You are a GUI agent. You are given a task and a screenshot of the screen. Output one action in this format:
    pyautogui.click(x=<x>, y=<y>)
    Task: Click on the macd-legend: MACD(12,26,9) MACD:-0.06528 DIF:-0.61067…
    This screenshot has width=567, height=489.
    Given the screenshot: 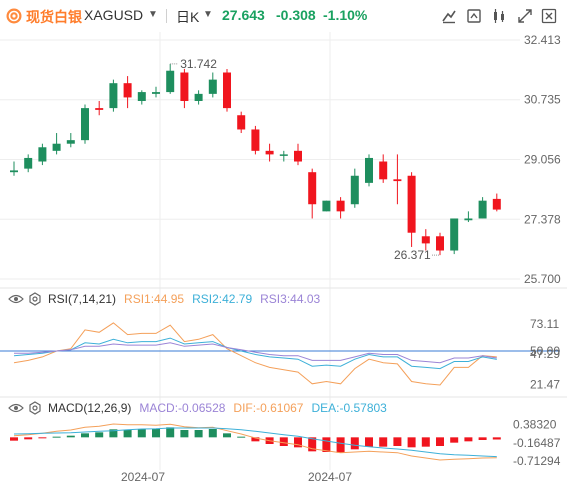 What is the action you would take?
    pyautogui.click(x=197, y=408)
    